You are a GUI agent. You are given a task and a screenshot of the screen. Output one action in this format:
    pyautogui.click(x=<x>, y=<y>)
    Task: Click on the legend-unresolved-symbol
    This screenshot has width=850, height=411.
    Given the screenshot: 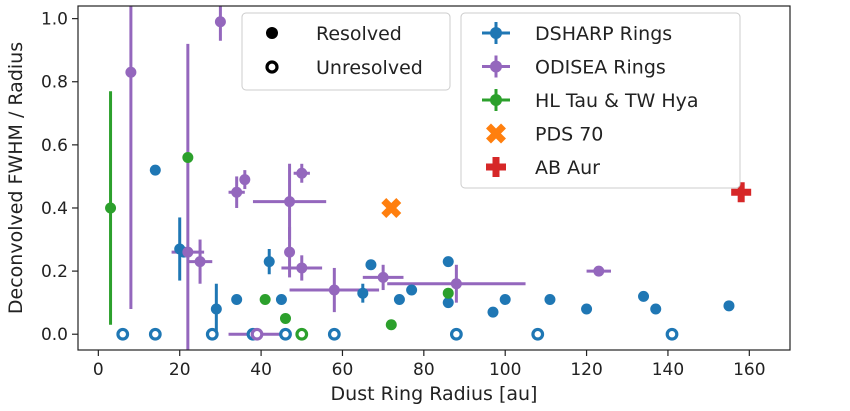 What is the action you would take?
    pyautogui.click(x=272, y=67)
    